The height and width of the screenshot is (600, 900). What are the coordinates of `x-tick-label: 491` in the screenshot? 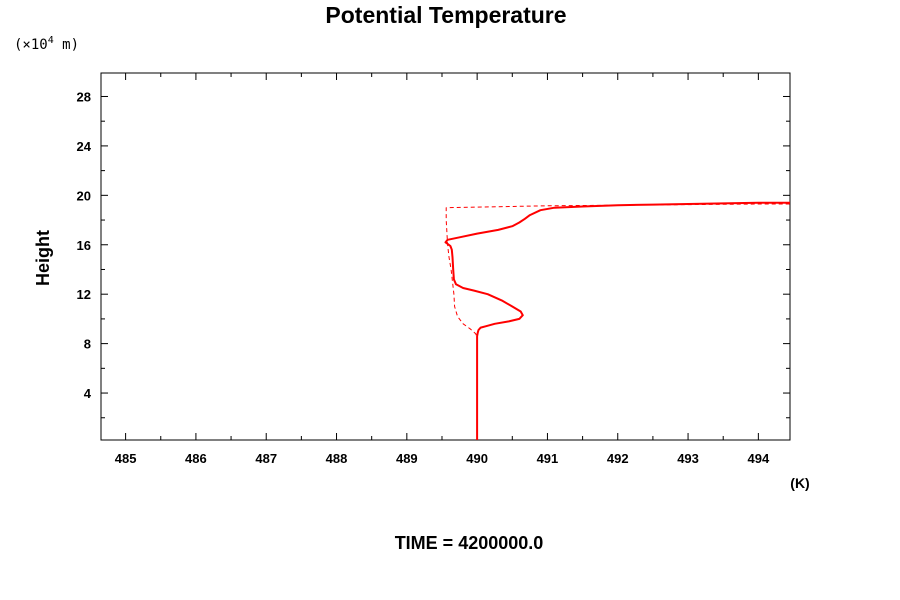 It's located at (548, 458).